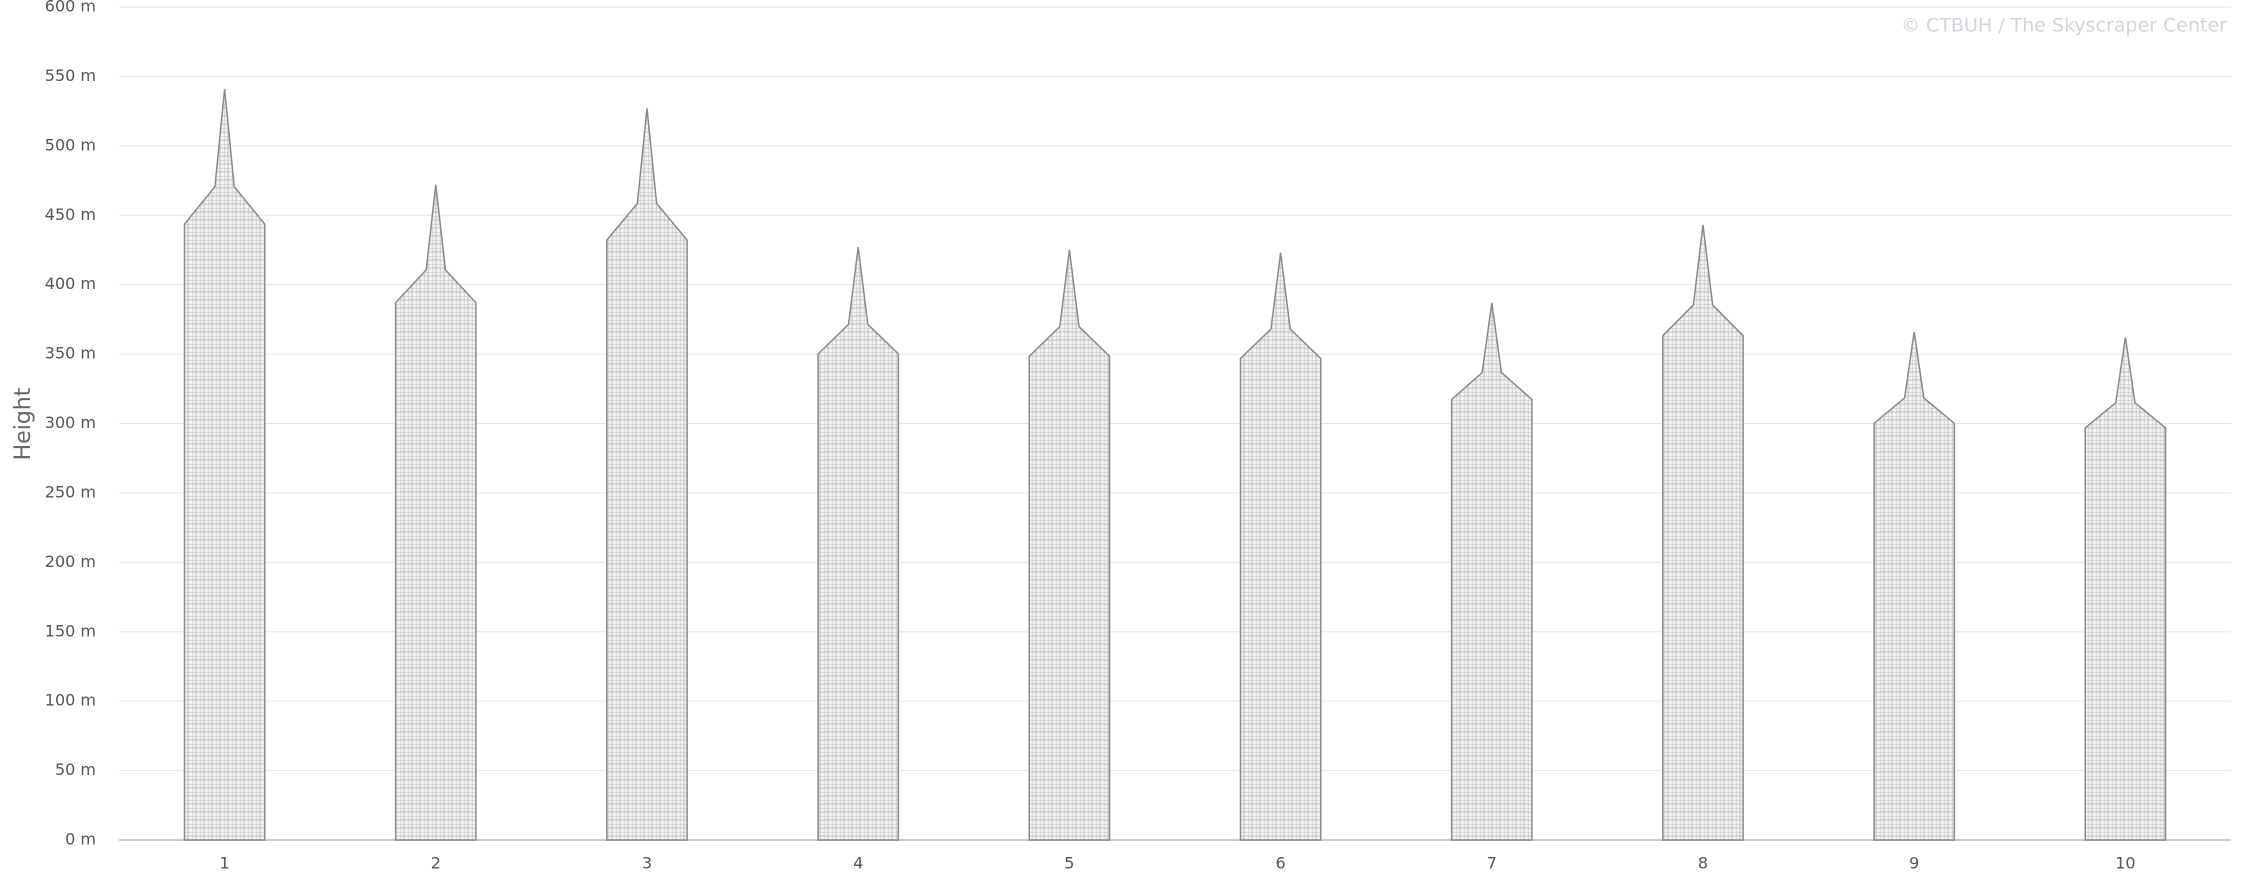 Image resolution: width=2241 pixels, height=878 pixels. What do you see at coordinates (1914, 863) in the screenshot?
I see `x-tick-label: 9` at bounding box center [1914, 863].